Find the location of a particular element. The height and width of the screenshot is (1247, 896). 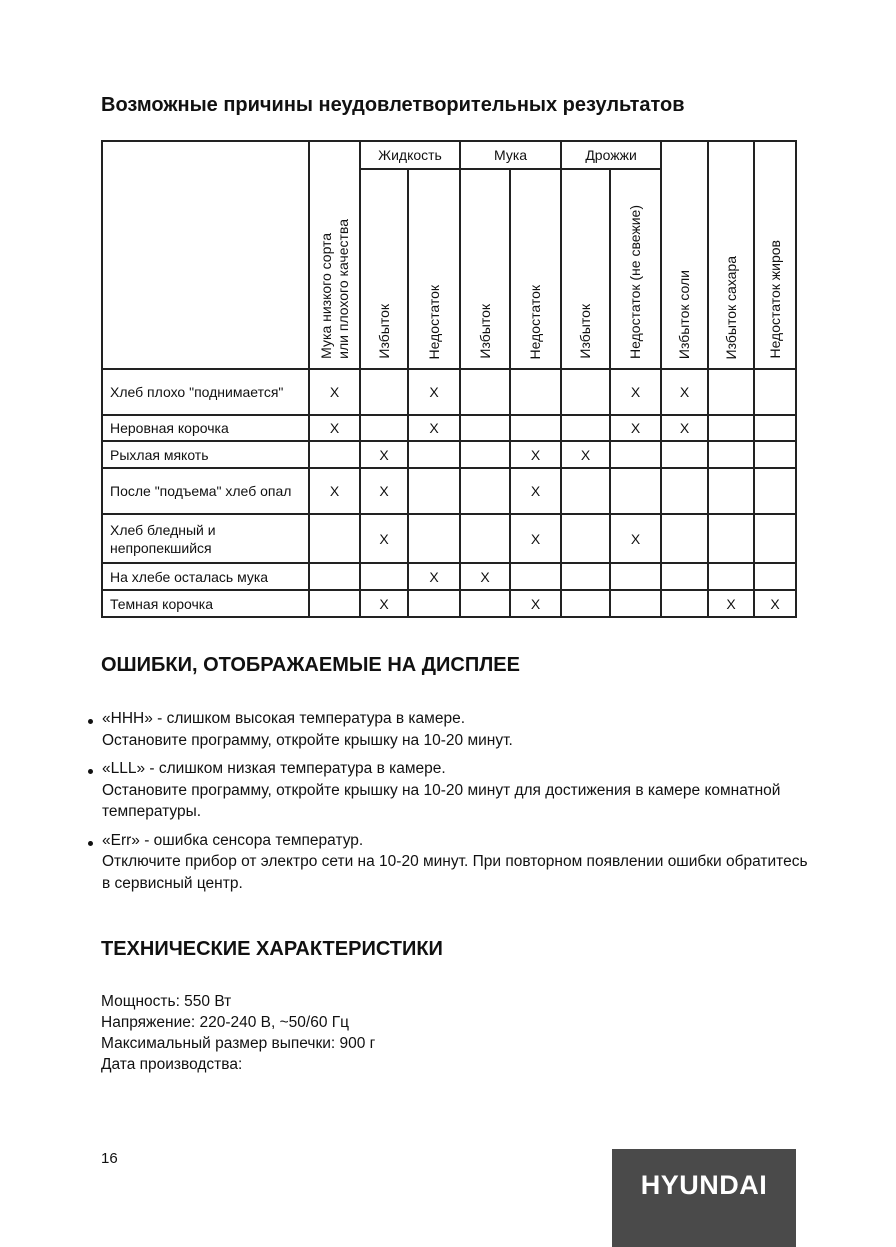

row-label: Темная корочка is located at coordinates (205, 603).